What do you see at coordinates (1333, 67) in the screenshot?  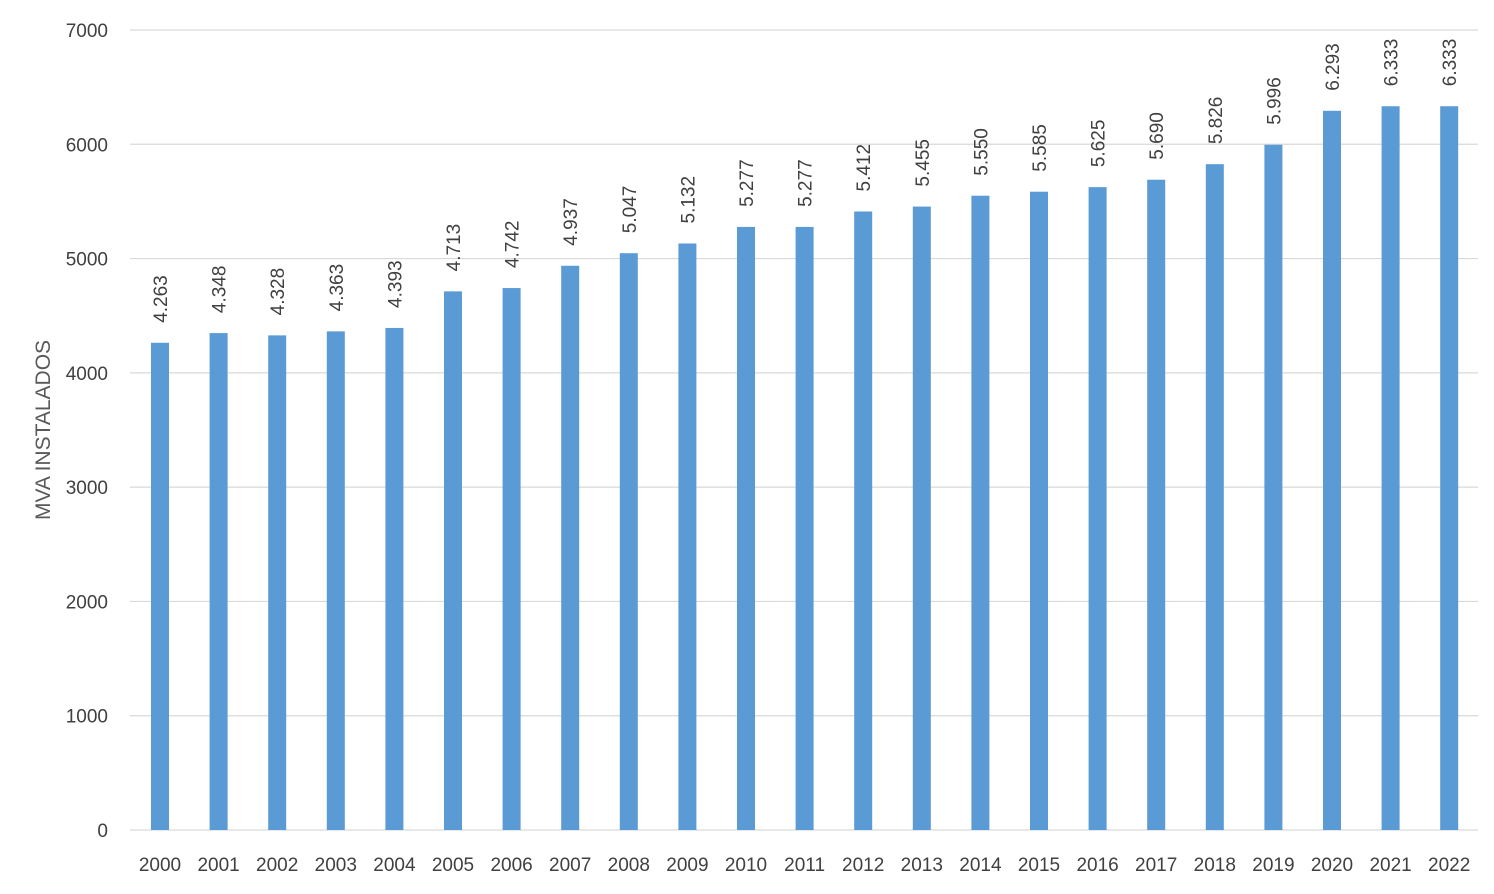 I see `data-label: 6.293` at bounding box center [1333, 67].